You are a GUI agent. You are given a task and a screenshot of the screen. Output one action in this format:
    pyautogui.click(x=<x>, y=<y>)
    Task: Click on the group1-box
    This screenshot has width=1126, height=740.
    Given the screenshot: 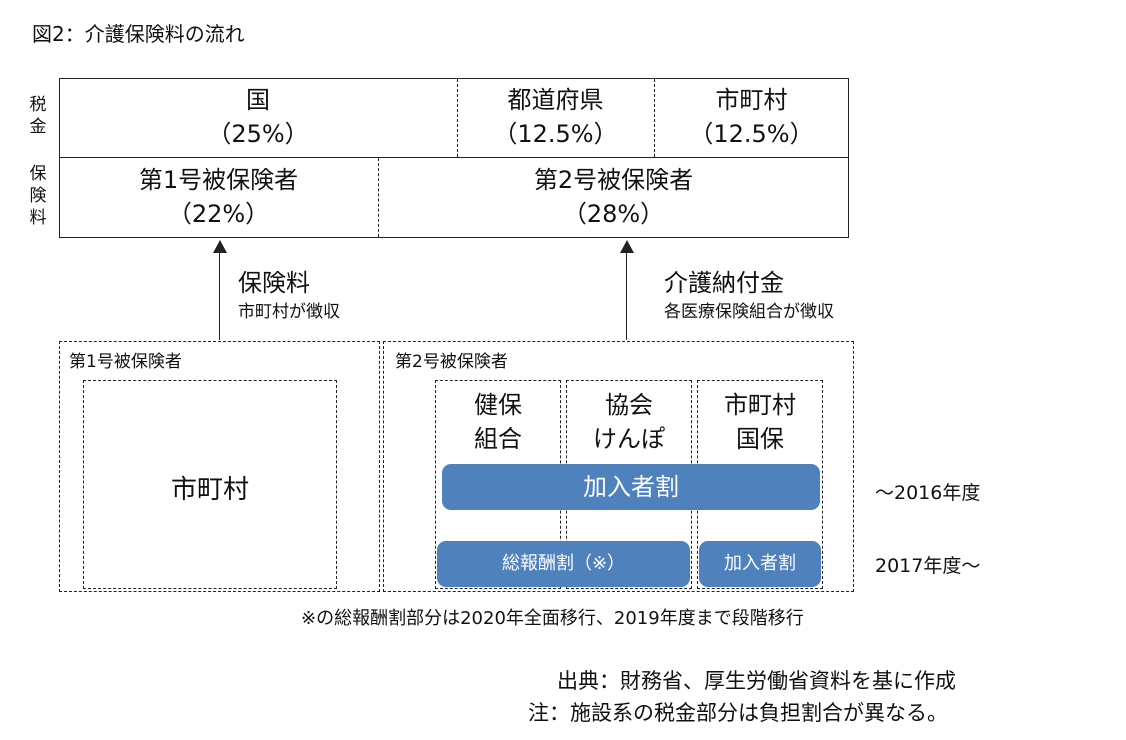 What is the action you would take?
    pyautogui.click(x=219, y=466)
    